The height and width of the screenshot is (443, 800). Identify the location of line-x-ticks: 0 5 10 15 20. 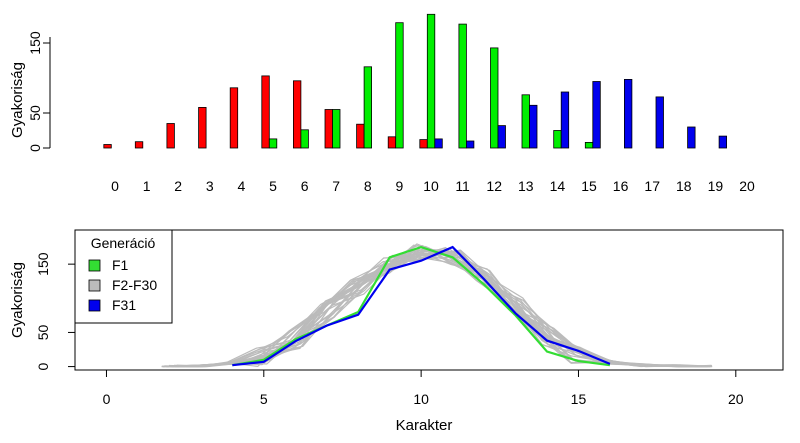
(423, 388).